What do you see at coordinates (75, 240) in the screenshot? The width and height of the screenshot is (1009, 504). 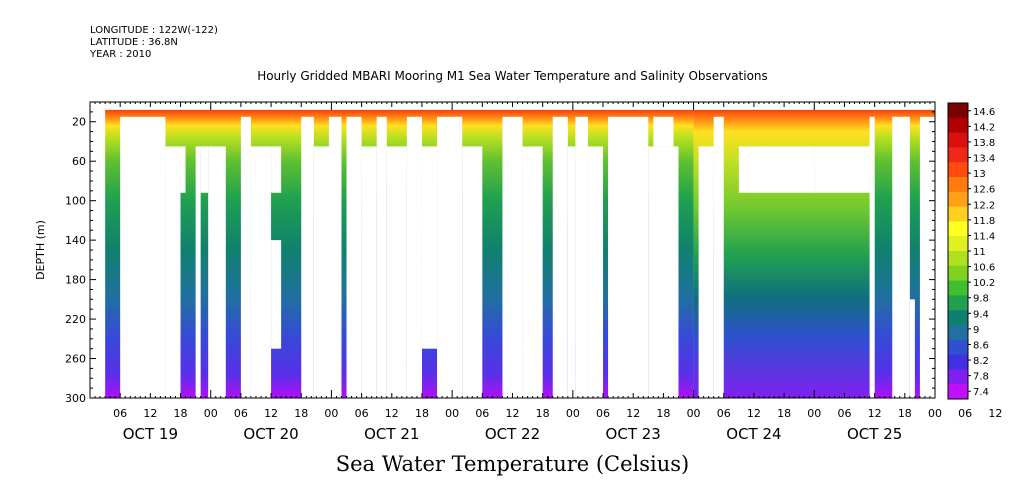 I see `y-tick-label: 140` at bounding box center [75, 240].